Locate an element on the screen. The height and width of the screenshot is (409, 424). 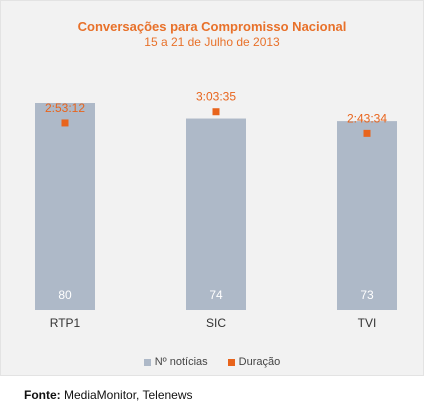
legend-item-duracao: Duração is located at coordinates (254, 362).